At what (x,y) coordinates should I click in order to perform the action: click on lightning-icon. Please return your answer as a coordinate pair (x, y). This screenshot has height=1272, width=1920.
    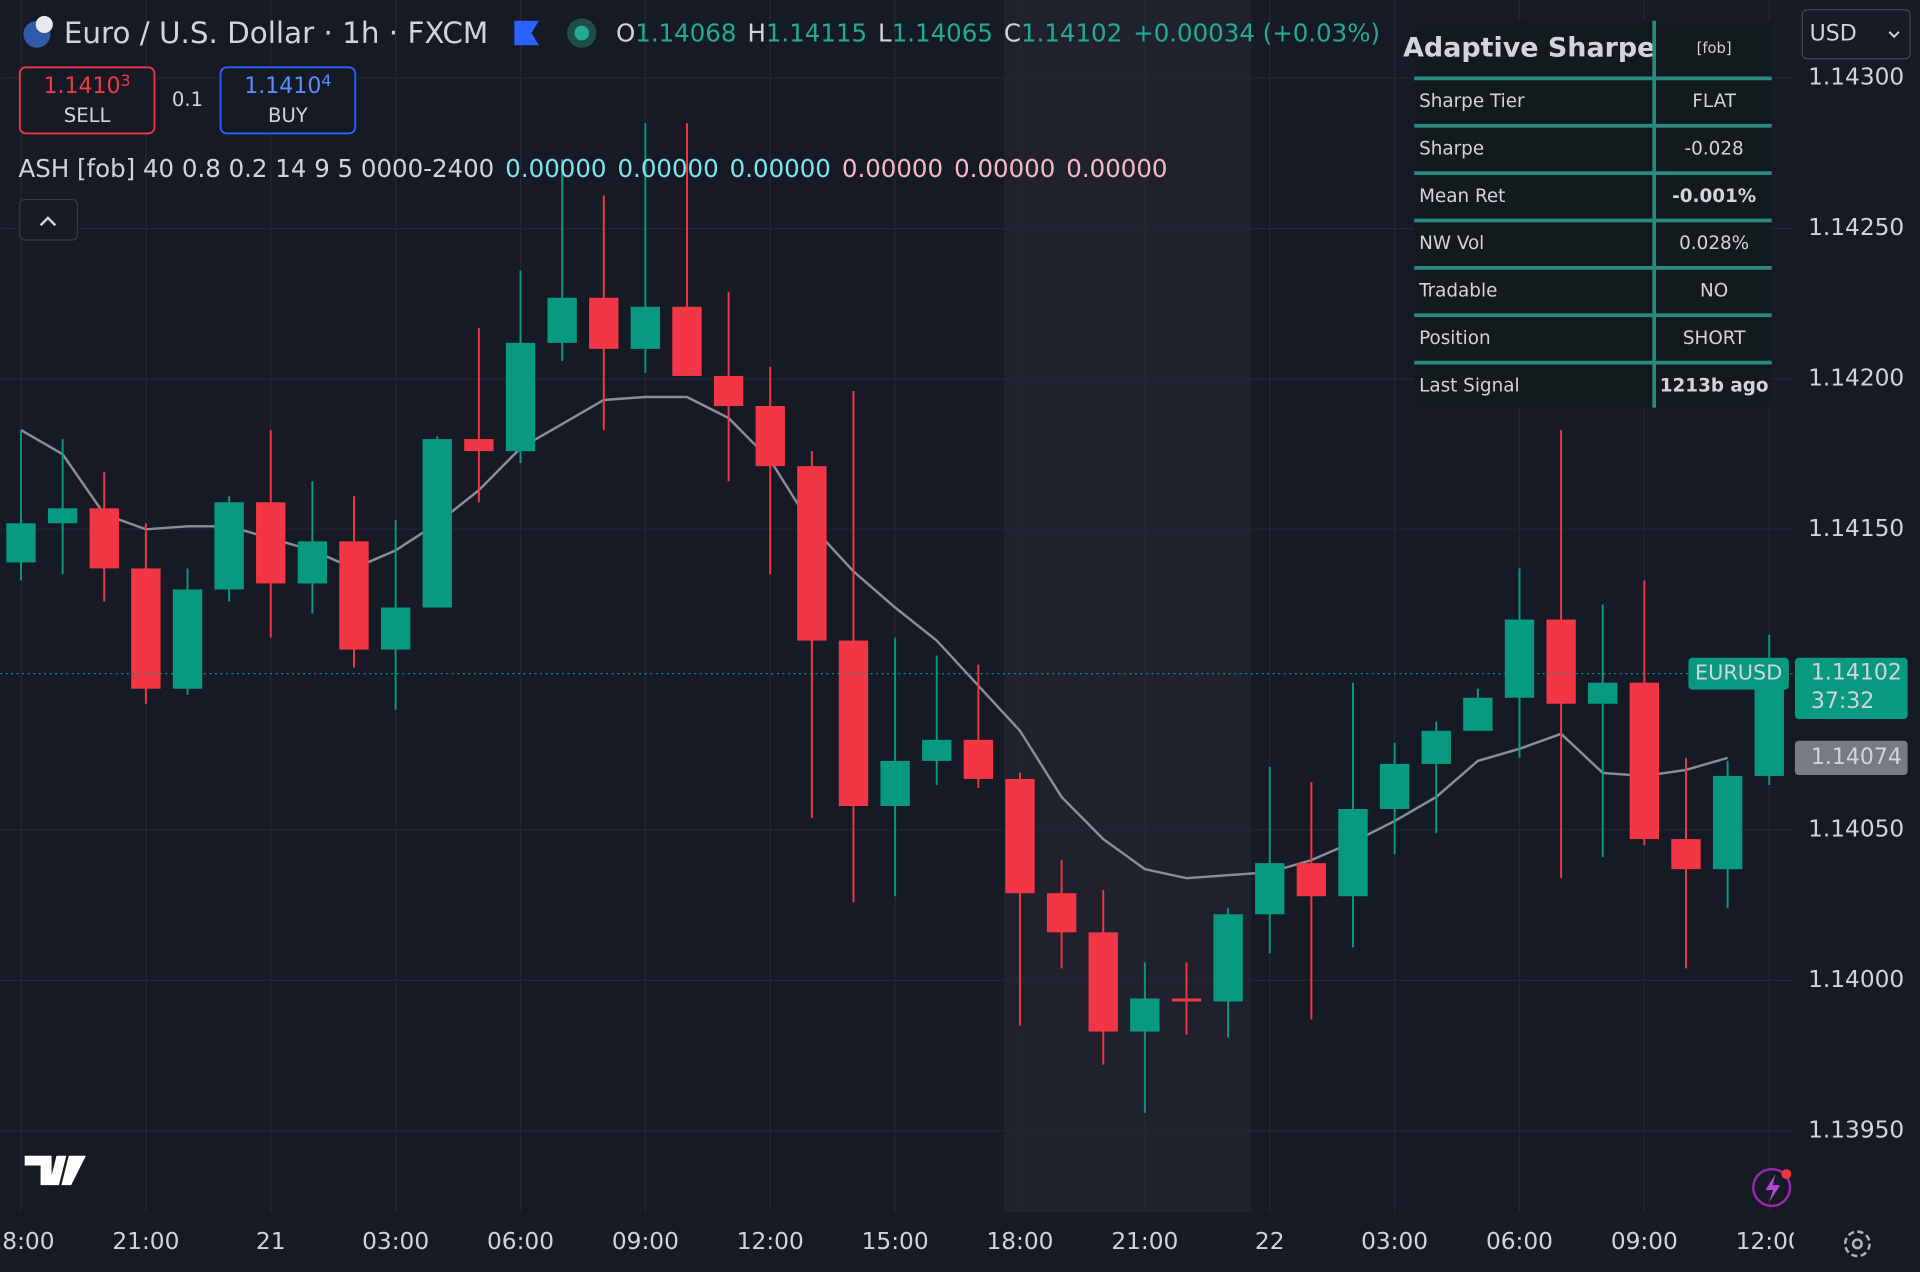
    Looking at the image, I should click on (1772, 1187).